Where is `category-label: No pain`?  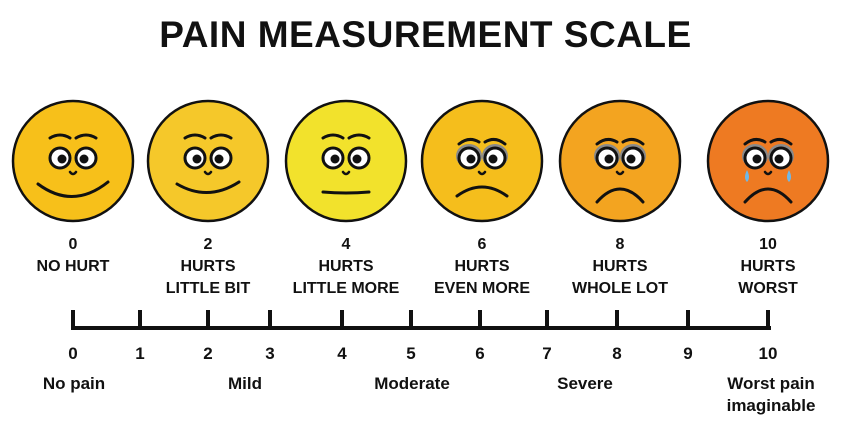 category-label: No pain is located at coordinates (74, 383).